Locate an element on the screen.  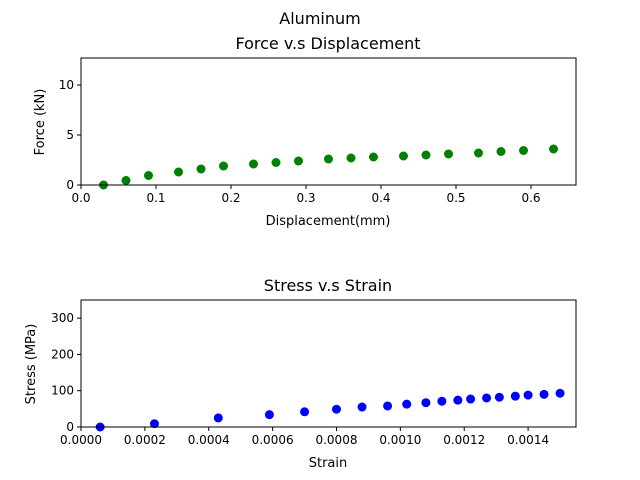
x-tick-label: 0.5 is located at coordinates (455, 198).